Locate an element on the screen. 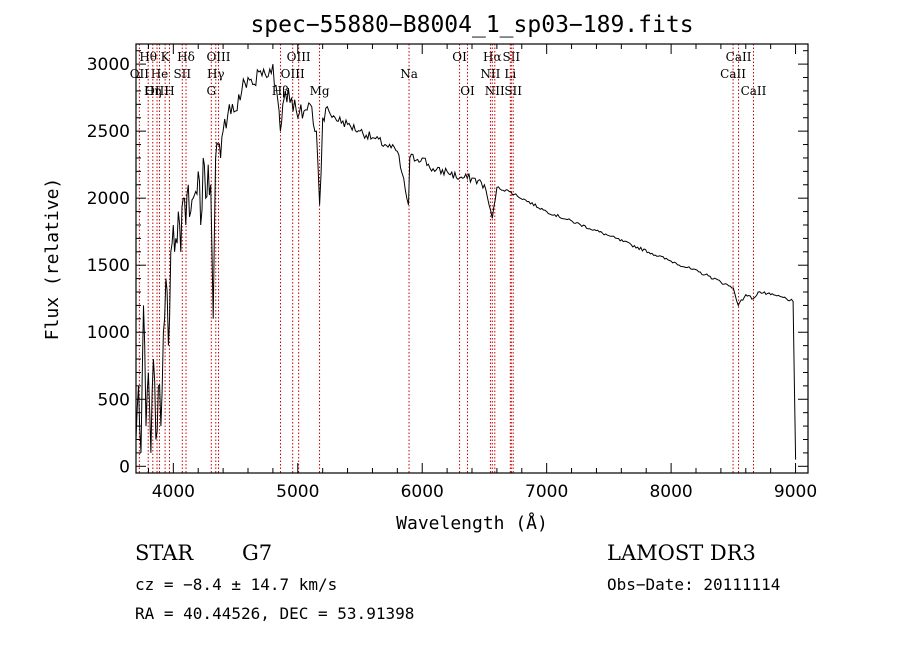 The height and width of the screenshot is (649, 900). subclass: G7 is located at coordinates (257, 553).